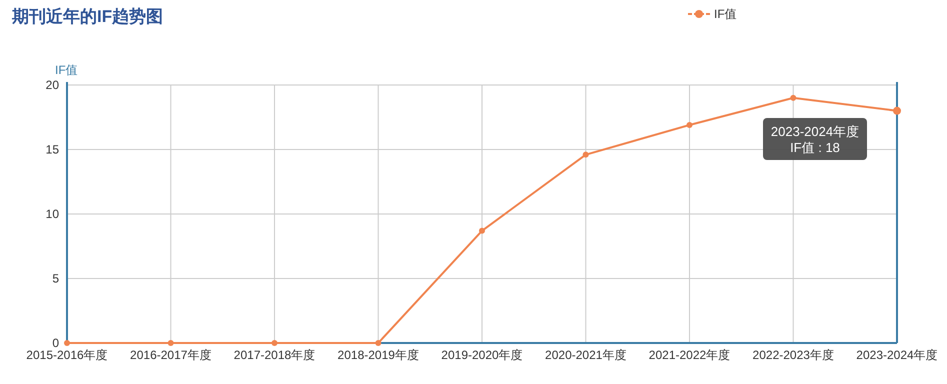 The width and height of the screenshot is (947, 384). What do you see at coordinates (897, 355) in the screenshot?
I see `x-tick-label: 2023-2024年度` at bounding box center [897, 355].